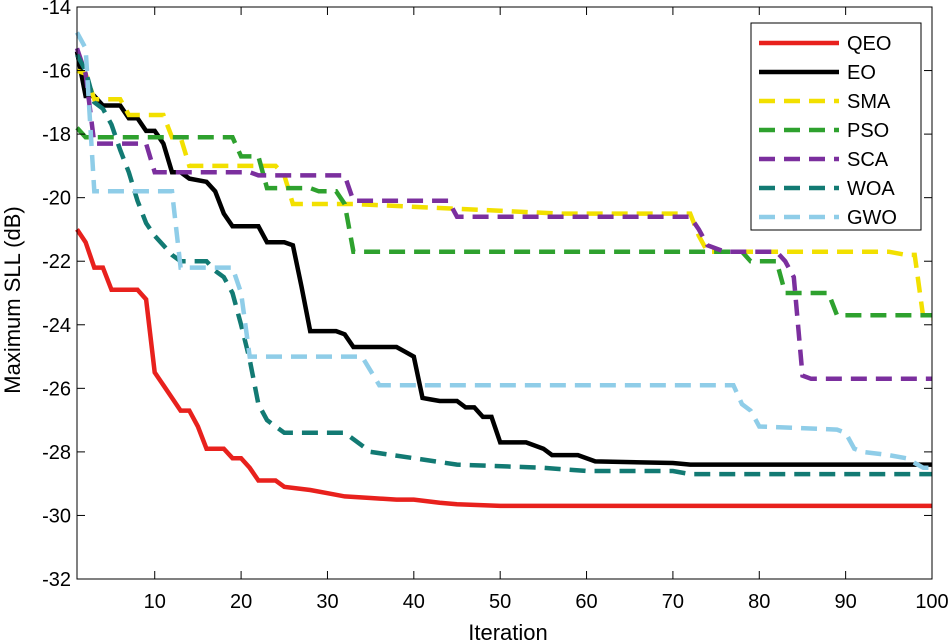 This screenshot has width=950, height=643. What do you see at coordinates (12, 299) in the screenshot?
I see `y-axis-label: Maximum SLL (dB)` at bounding box center [12, 299].